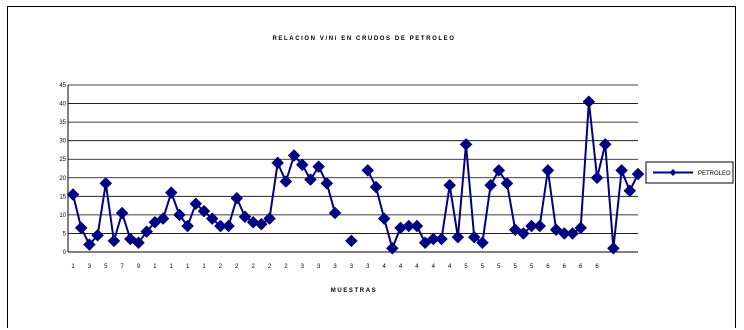  Describe the element at coordinates (65, 253) in the screenshot. I see `y-tick-label: 0` at that location.